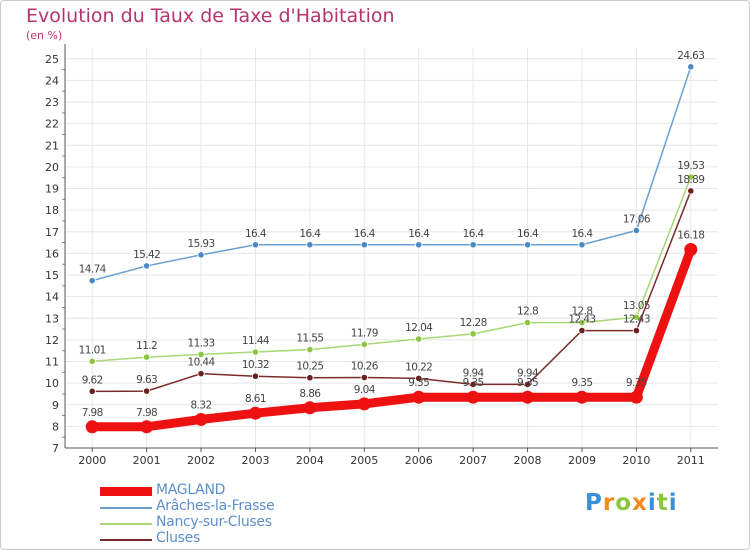 The image size is (750, 550). What do you see at coordinates (55, 448) in the screenshot?
I see `y-tick-label: 7` at bounding box center [55, 448].